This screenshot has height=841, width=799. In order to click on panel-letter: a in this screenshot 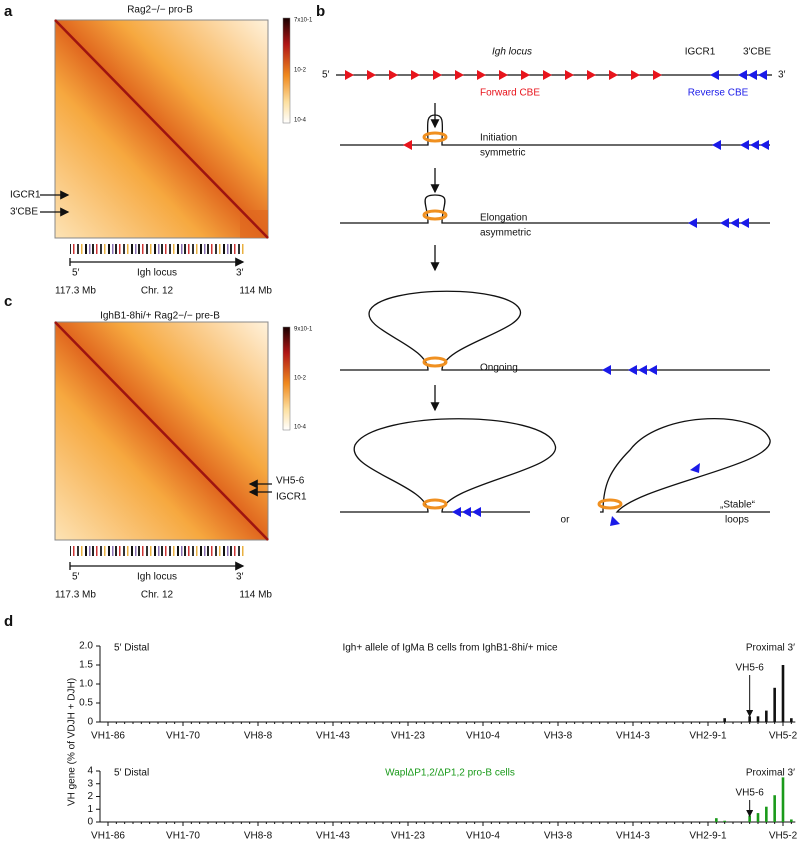, I will do `click(8, 11)`.